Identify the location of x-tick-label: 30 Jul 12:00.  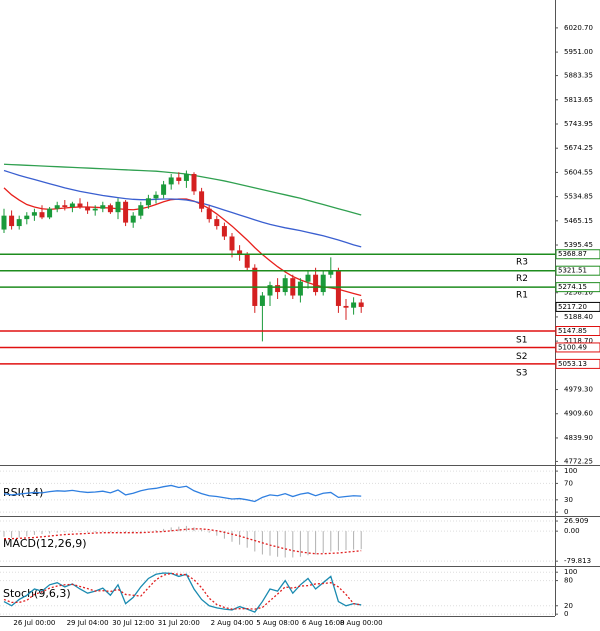
(133, 623).